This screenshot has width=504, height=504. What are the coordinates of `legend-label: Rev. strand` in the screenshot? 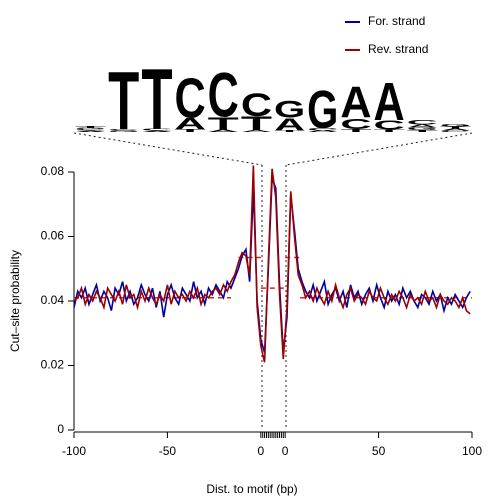 It's located at (398, 49).